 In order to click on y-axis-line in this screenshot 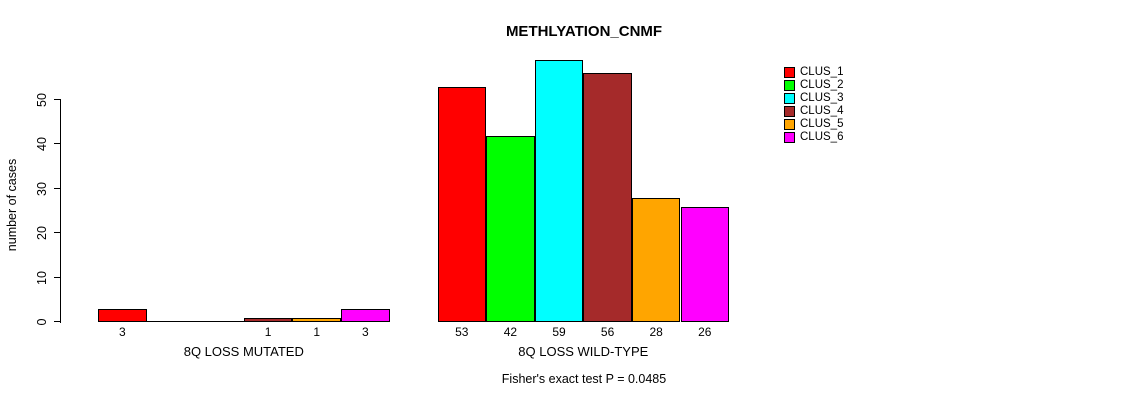, I will do `click(60, 211)`.